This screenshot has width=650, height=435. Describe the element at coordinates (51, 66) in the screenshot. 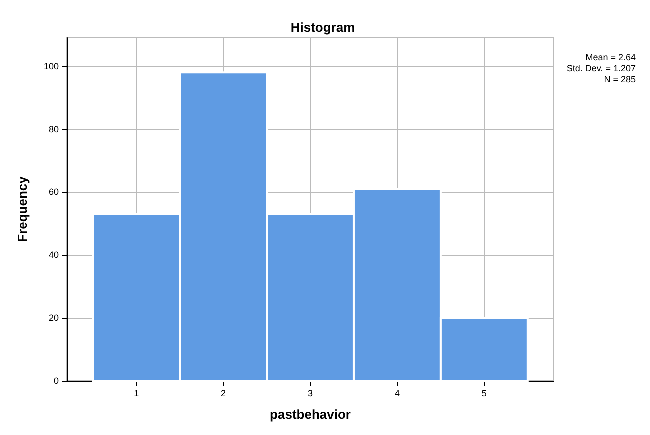

I see `y-tick-label: 100` at that location.